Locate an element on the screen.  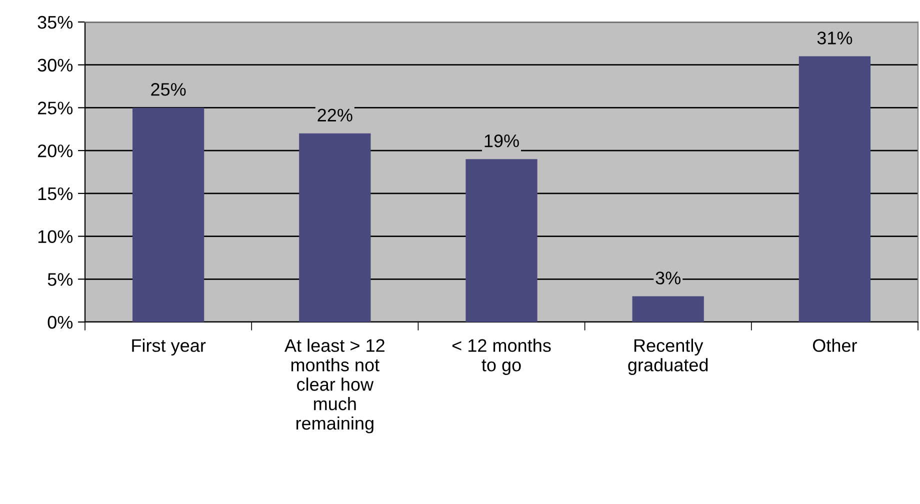
x-tick-label: Recently graduated is located at coordinates (668, 356).